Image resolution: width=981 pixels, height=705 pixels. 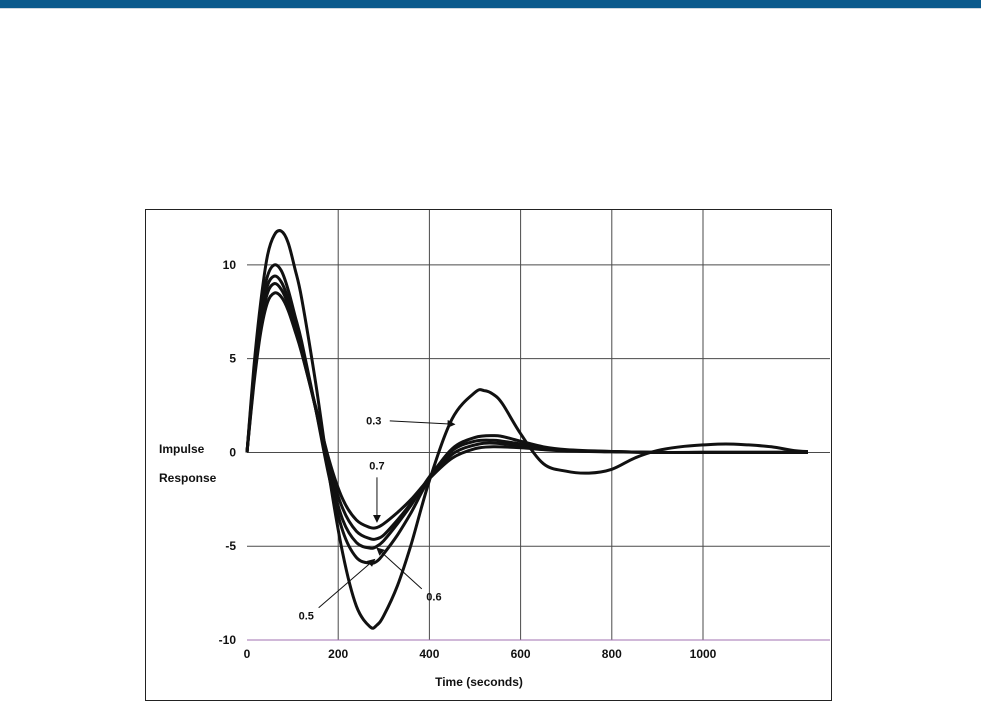 What do you see at coordinates (232, 452) in the screenshot?
I see `y-tick-label: 0` at bounding box center [232, 452].